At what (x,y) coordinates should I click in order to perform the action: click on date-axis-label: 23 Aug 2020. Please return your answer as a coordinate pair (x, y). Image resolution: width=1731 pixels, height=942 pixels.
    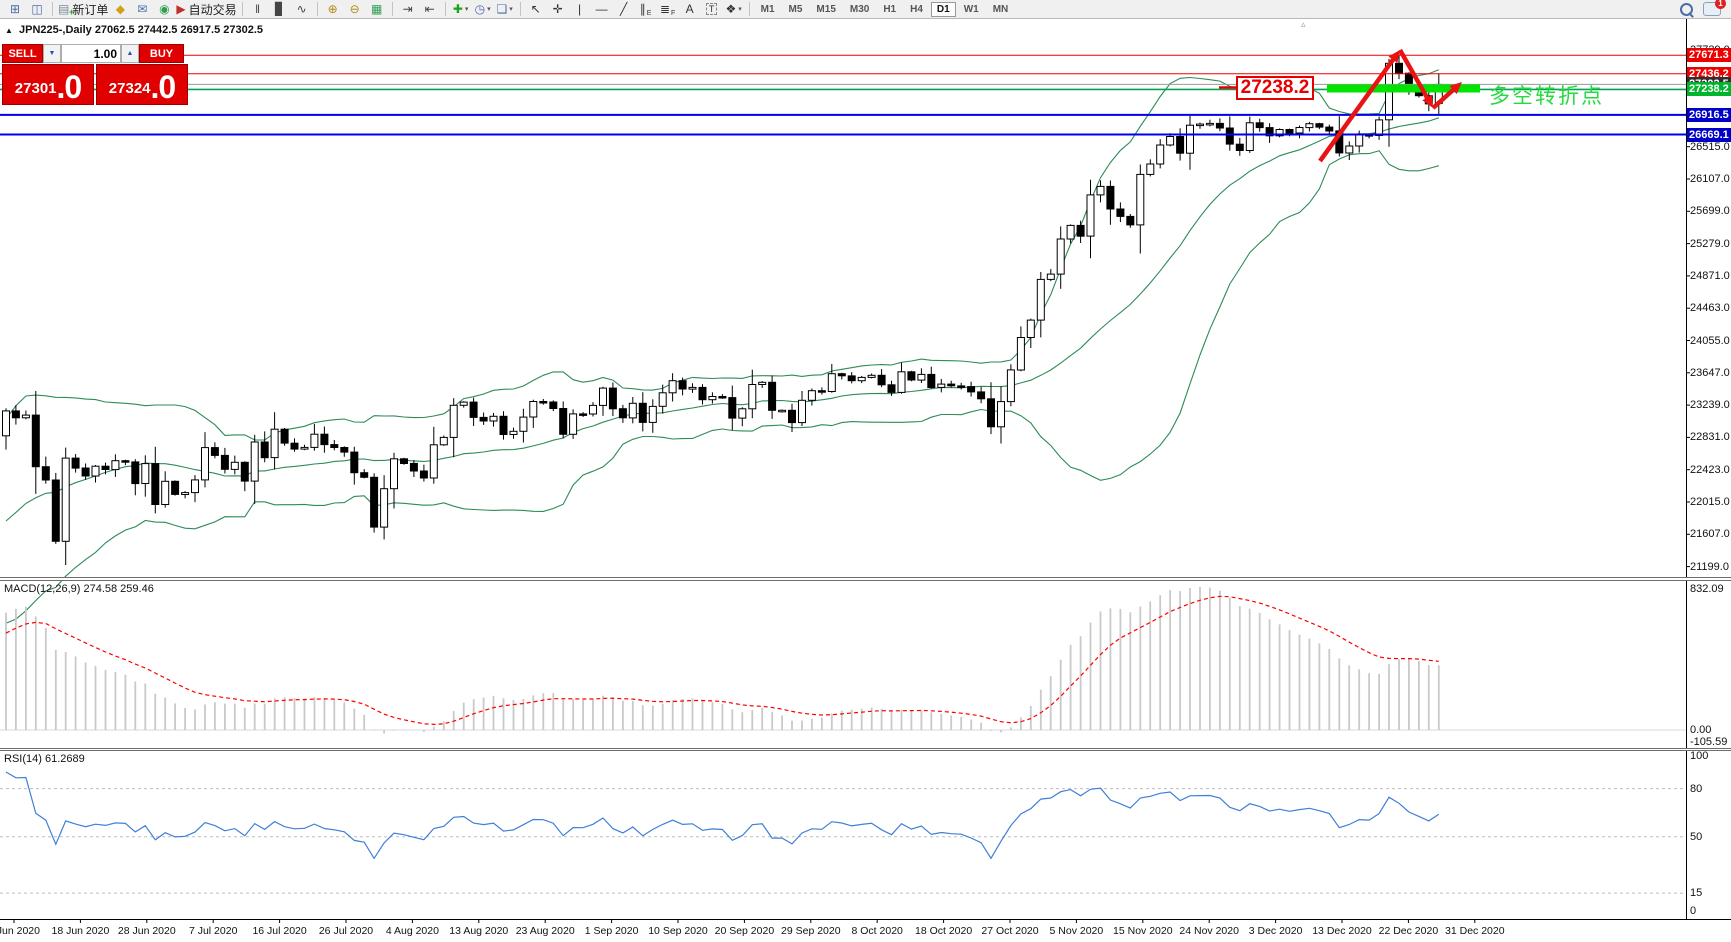
    Looking at the image, I should click on (545, 931).